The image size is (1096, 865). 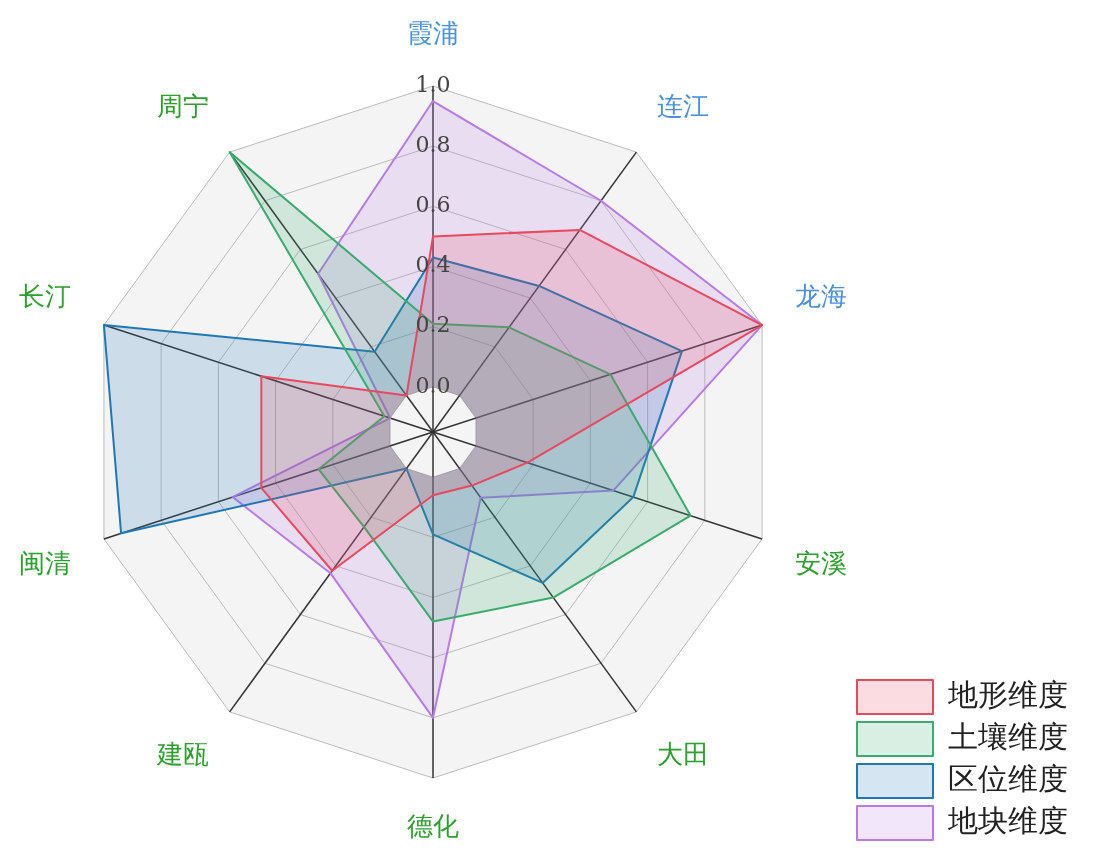 I want to click on spoke-label: 建瓯, so click(x=183, y=753).